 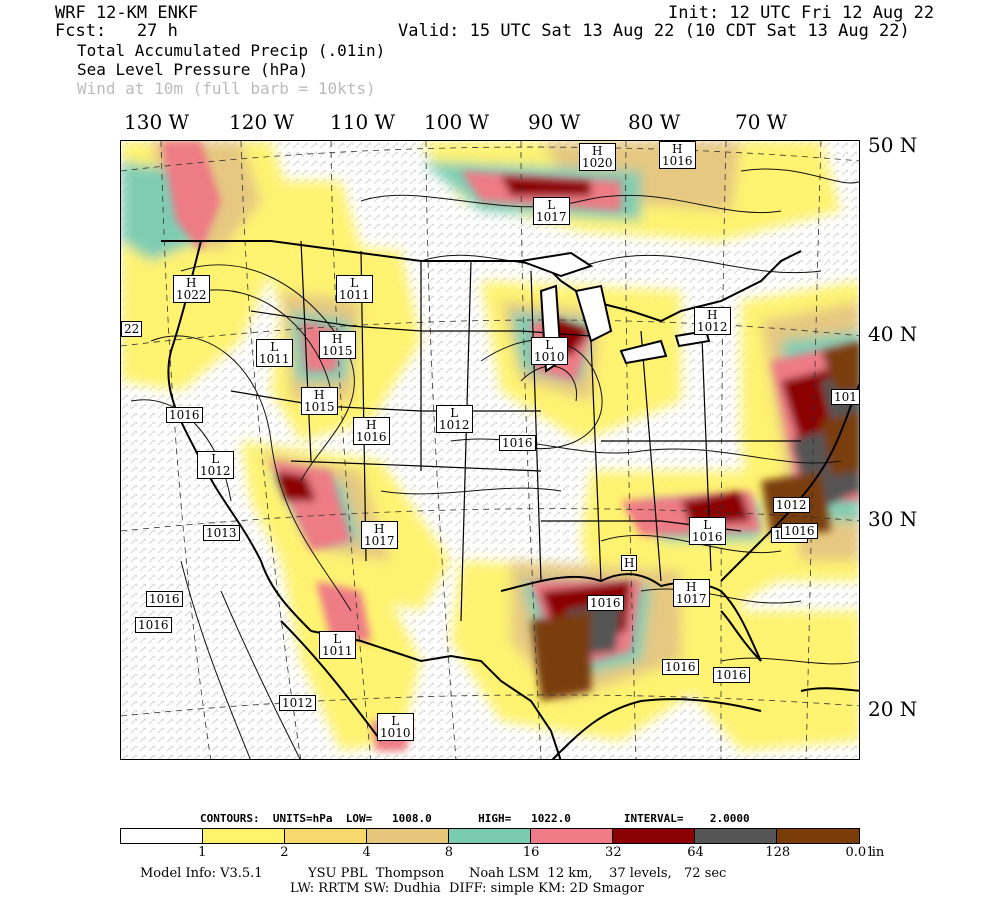 I want to click on field-wind: Wind at 10m (full barb = 10kts), so click(x=226, y=88).